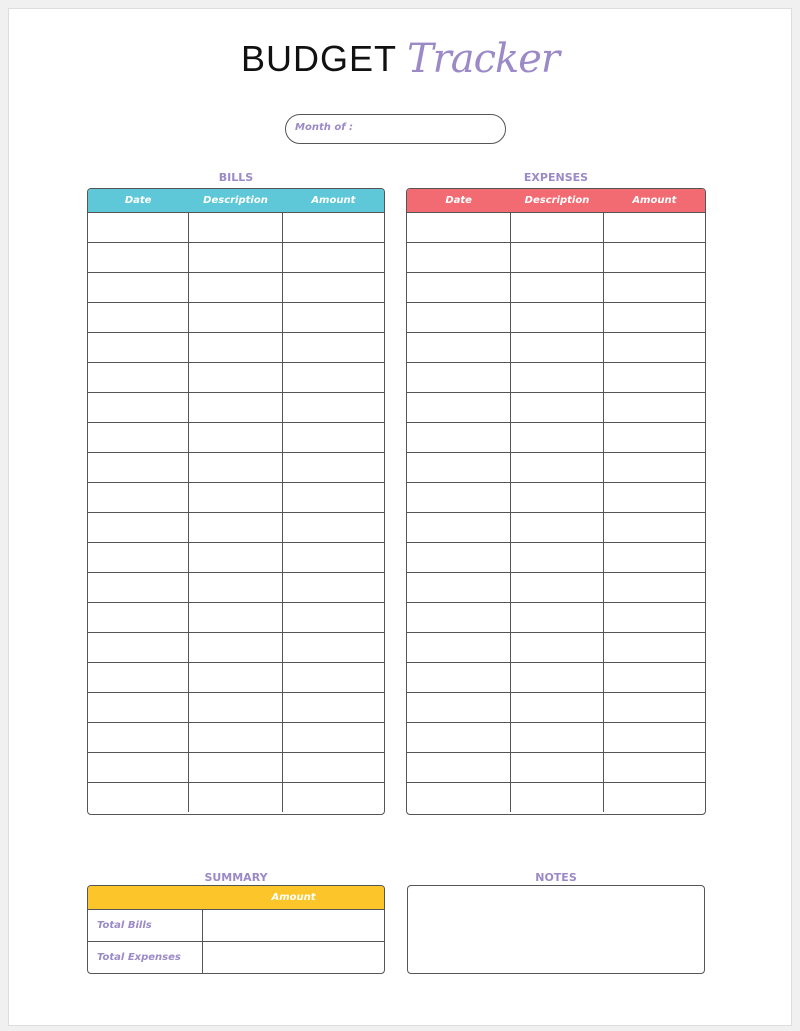  I want to click on month-field: Month of :, so click(395, 129).